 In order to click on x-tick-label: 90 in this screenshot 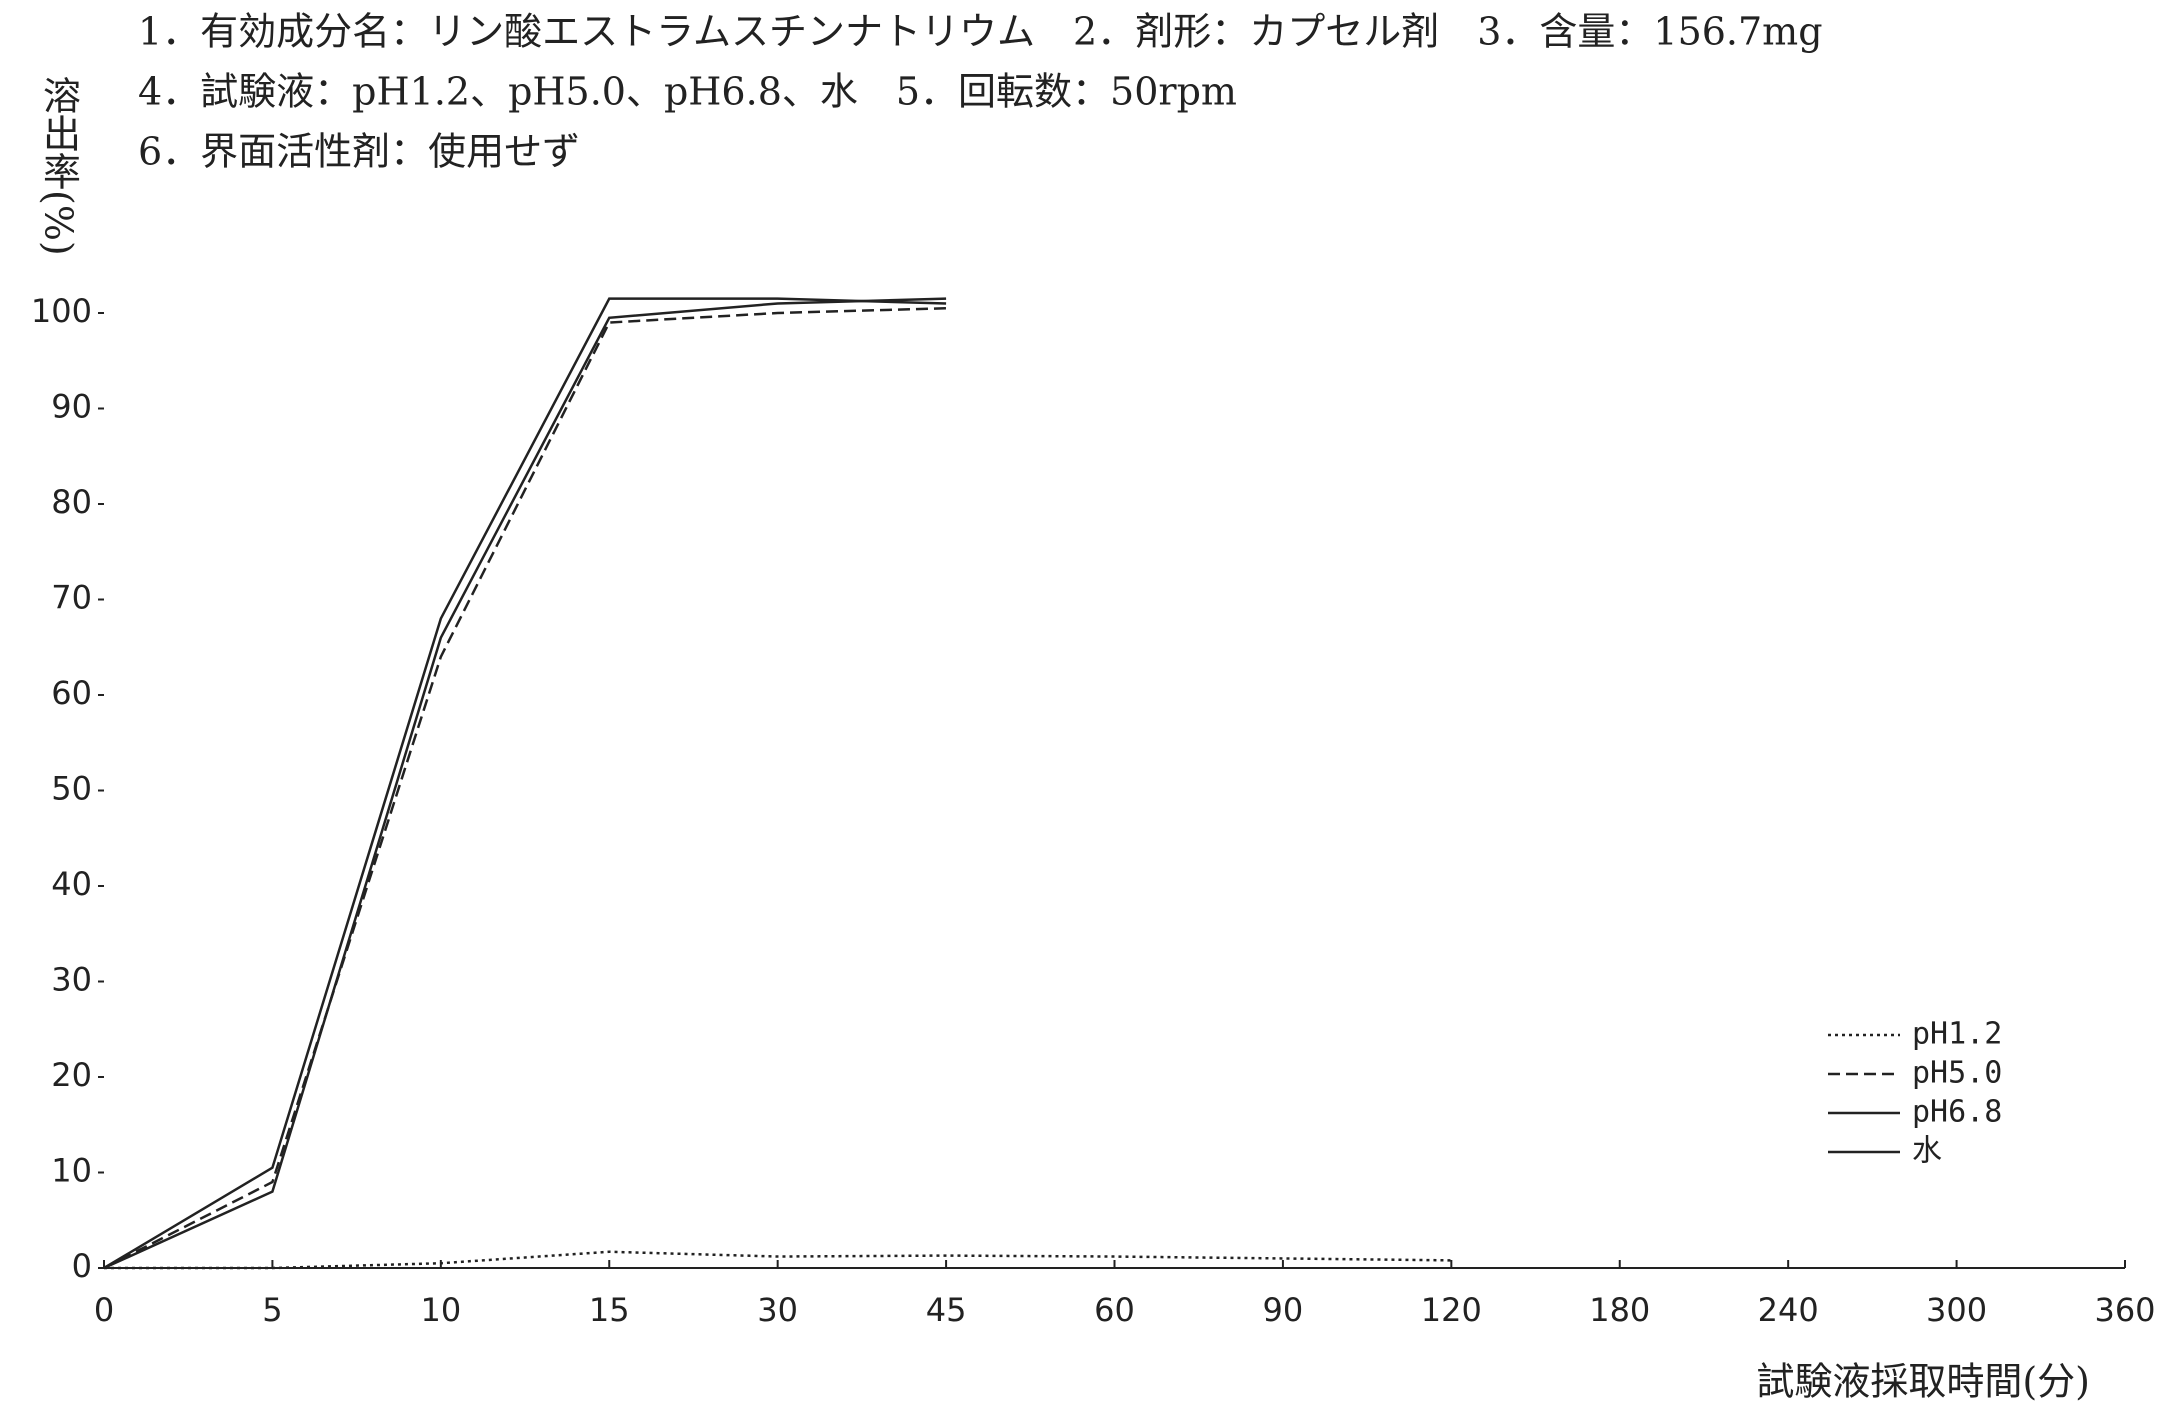, I will do `click(1283, 1310)`.